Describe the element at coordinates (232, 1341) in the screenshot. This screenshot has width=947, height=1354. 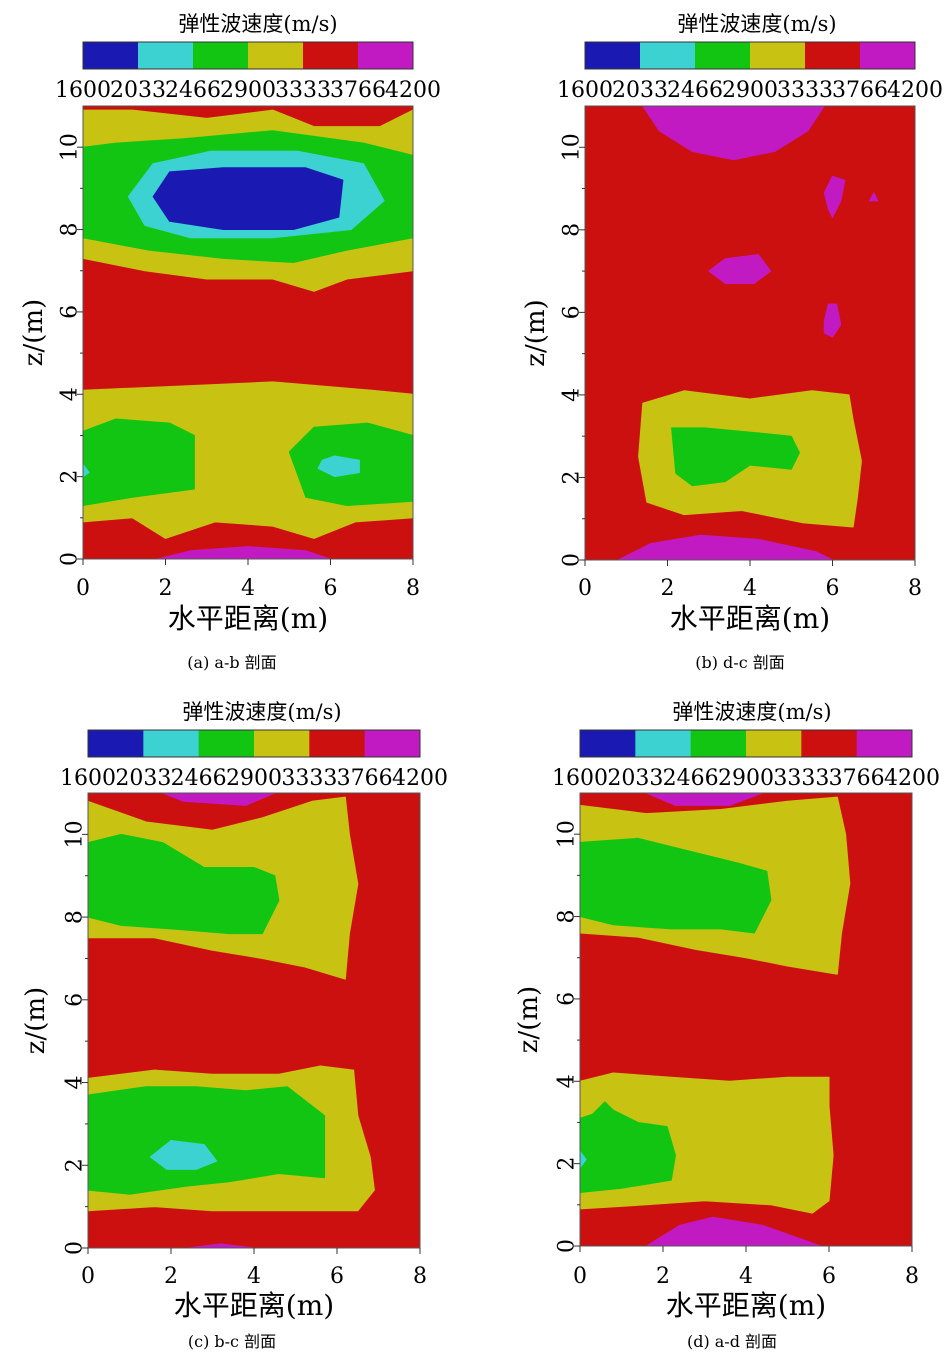
I see `panel-caption: (c) b-c 剖面` at that location.